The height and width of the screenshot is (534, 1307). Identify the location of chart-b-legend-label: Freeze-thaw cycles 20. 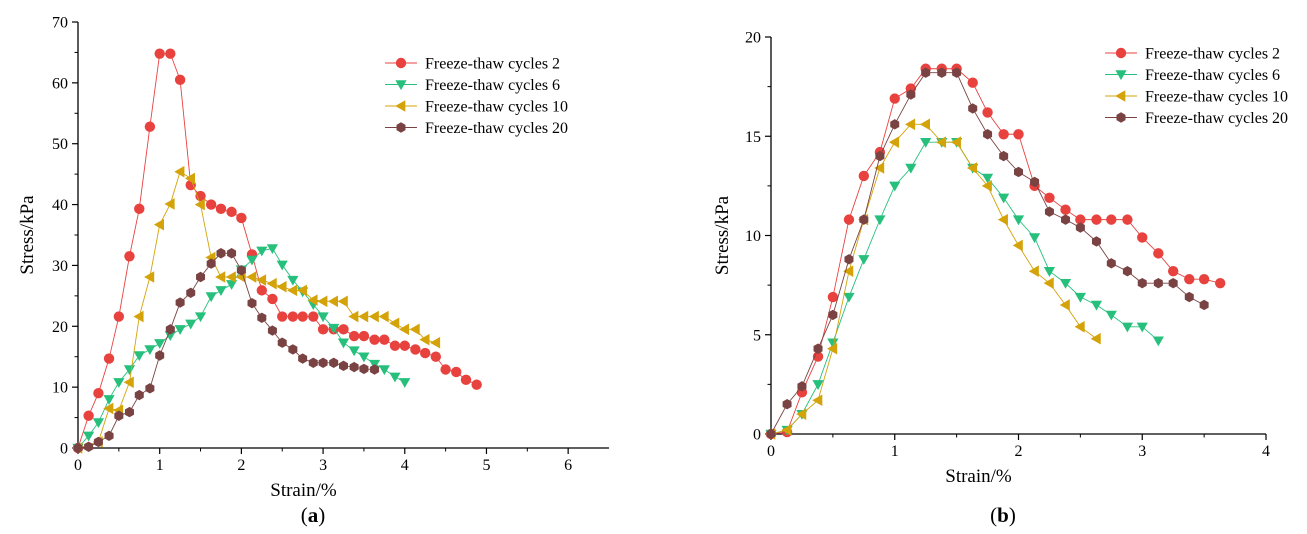
(1216, 118).